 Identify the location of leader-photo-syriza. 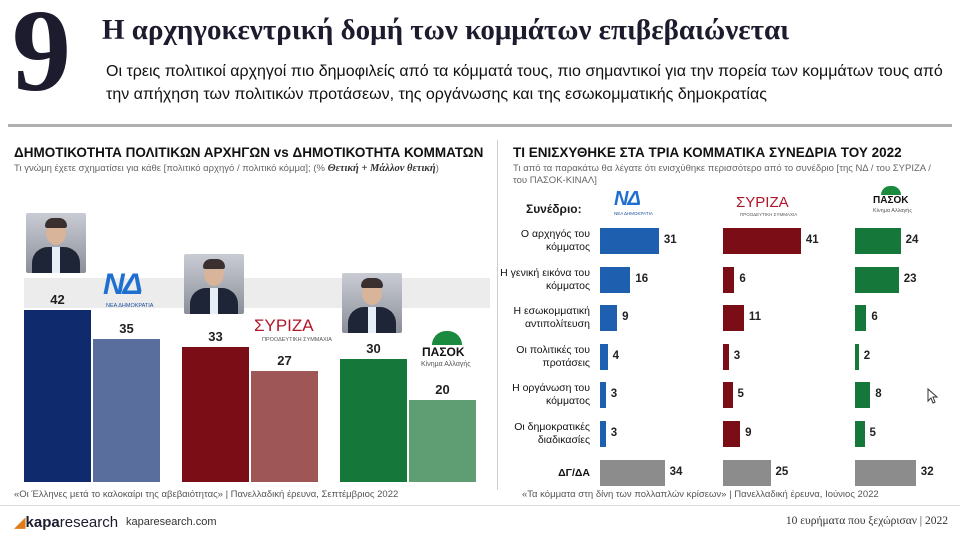
(214, 284).